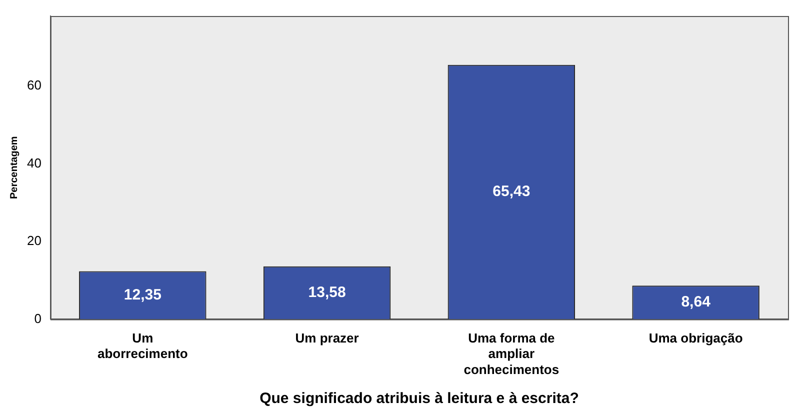 Image resolution: width=794 pixels, height=414 pixels. What do you see at coordinates (14, 168) in the screenshot?
I see `y-axis-title: Percentagem` at bounding box center [14, 168].